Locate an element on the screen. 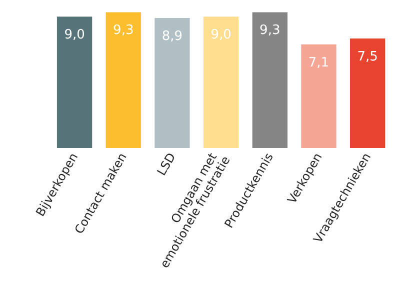 This screenshot has width=400, height=298. data-label: 7,5 is located at coordinates (367, 57).